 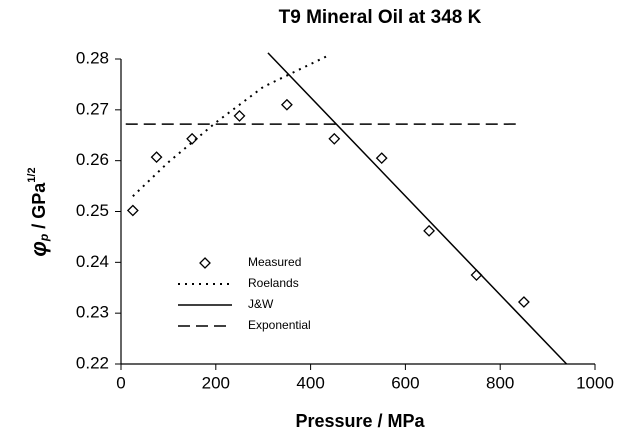 I want to click on legend-label: J&W, so click(x=261, y=304).